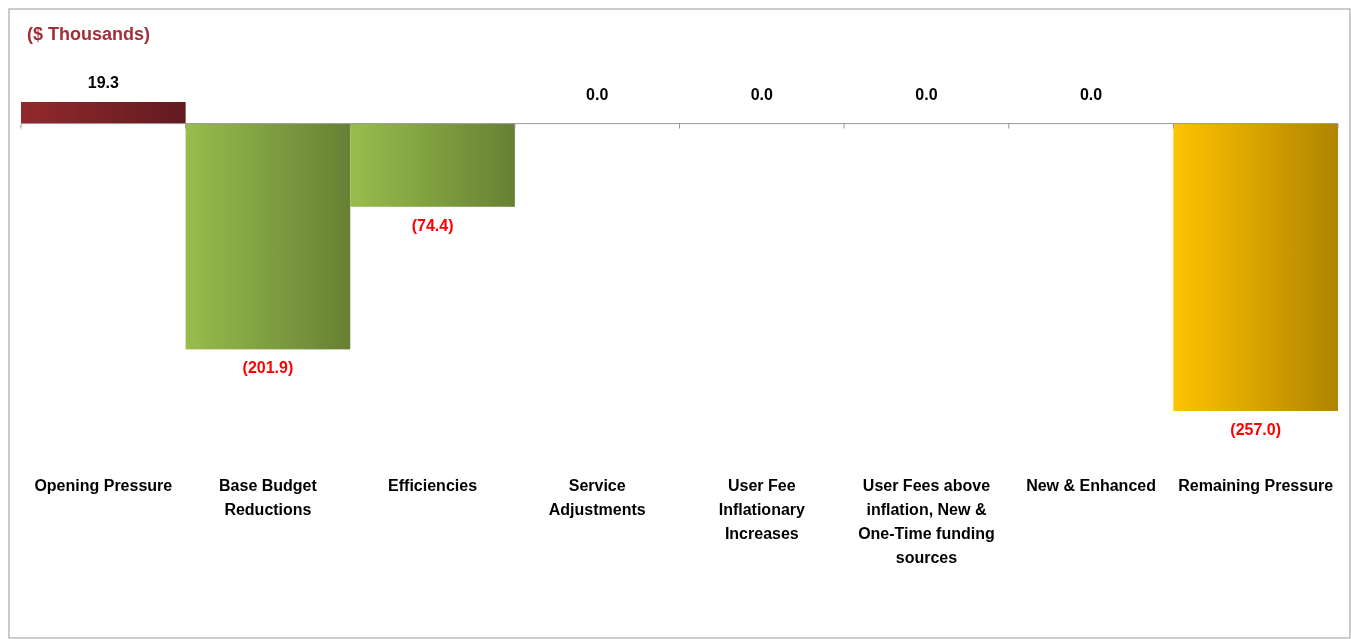 This screenshot has height=639, width=1351. What do you see at coordinates (433, 485) in the screenshot?
I see `x-tick-label: Efficiencies` at bounding box center [433, 485].